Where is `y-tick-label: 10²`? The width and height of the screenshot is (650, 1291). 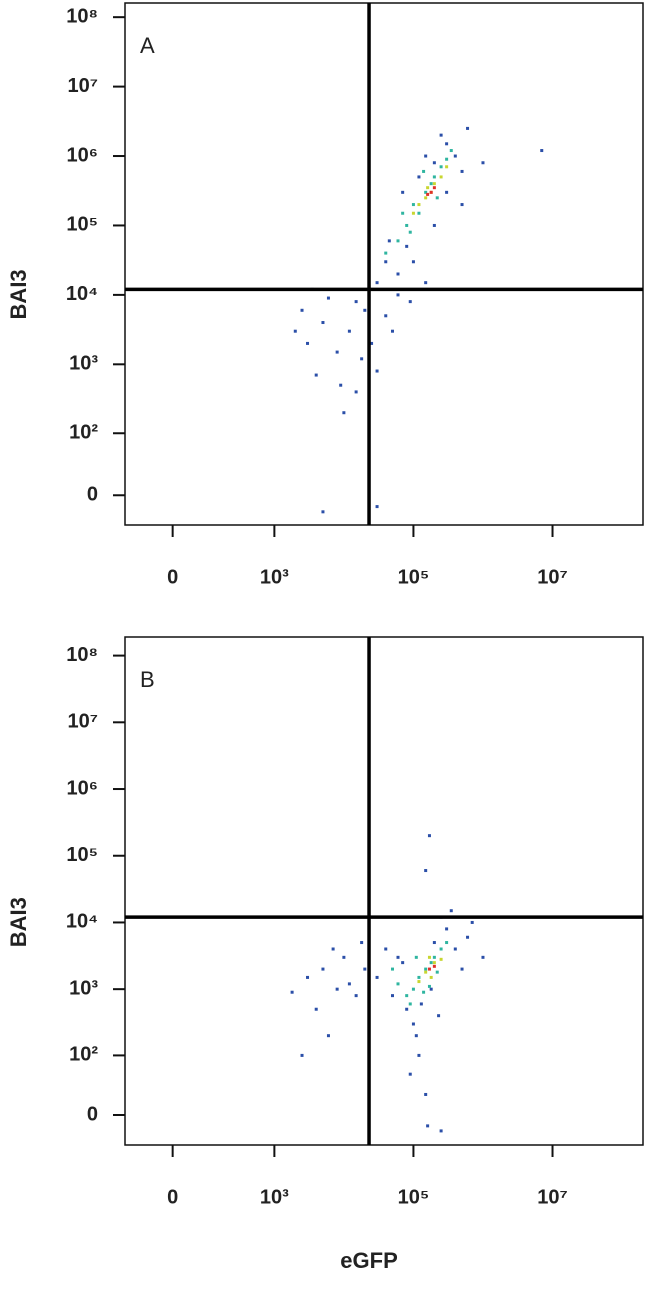 y-tick-label: 10² is located at coordinates (83, 1055).